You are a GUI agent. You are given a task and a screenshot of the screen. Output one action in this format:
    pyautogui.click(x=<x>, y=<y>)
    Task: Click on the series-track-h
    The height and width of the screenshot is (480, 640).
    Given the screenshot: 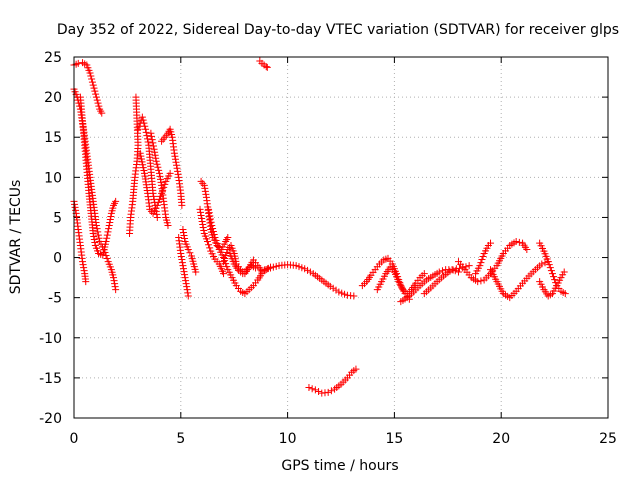 What is the action you would take?
    pyautogui.click(x=172, y=167)
    